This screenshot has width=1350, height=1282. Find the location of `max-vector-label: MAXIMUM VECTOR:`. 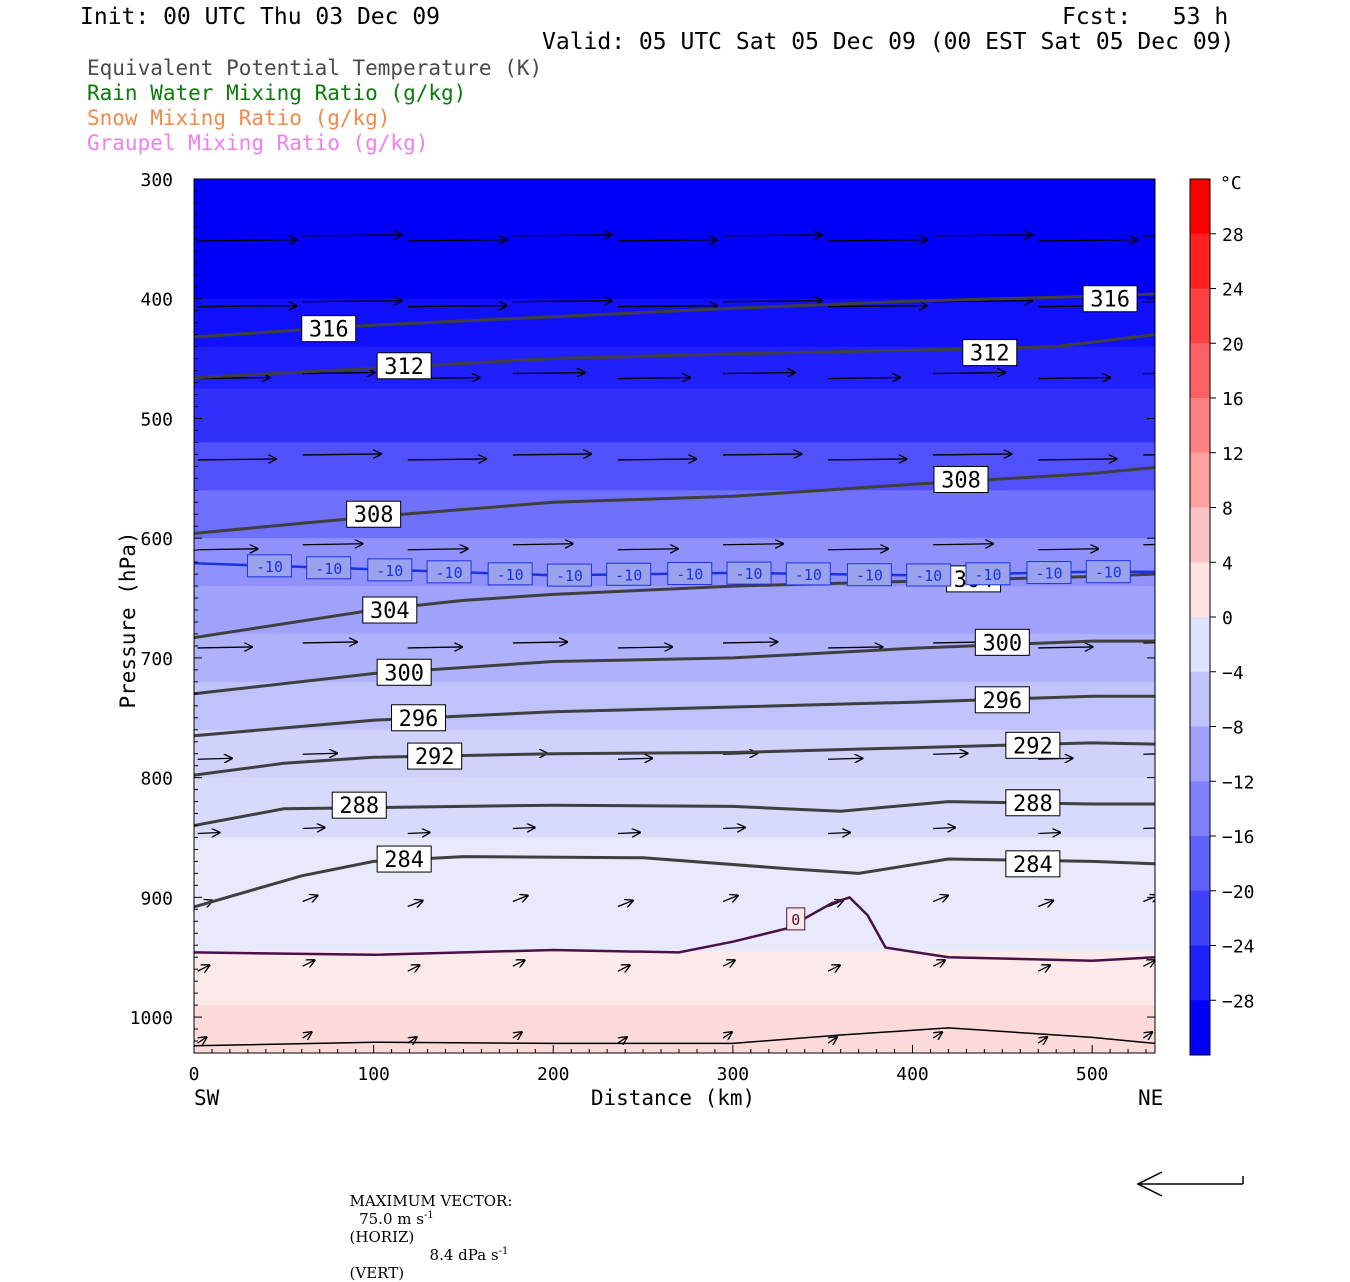

max-vector-label: MAXIMUM VECTOR: is located at coordinates (431, 1201).